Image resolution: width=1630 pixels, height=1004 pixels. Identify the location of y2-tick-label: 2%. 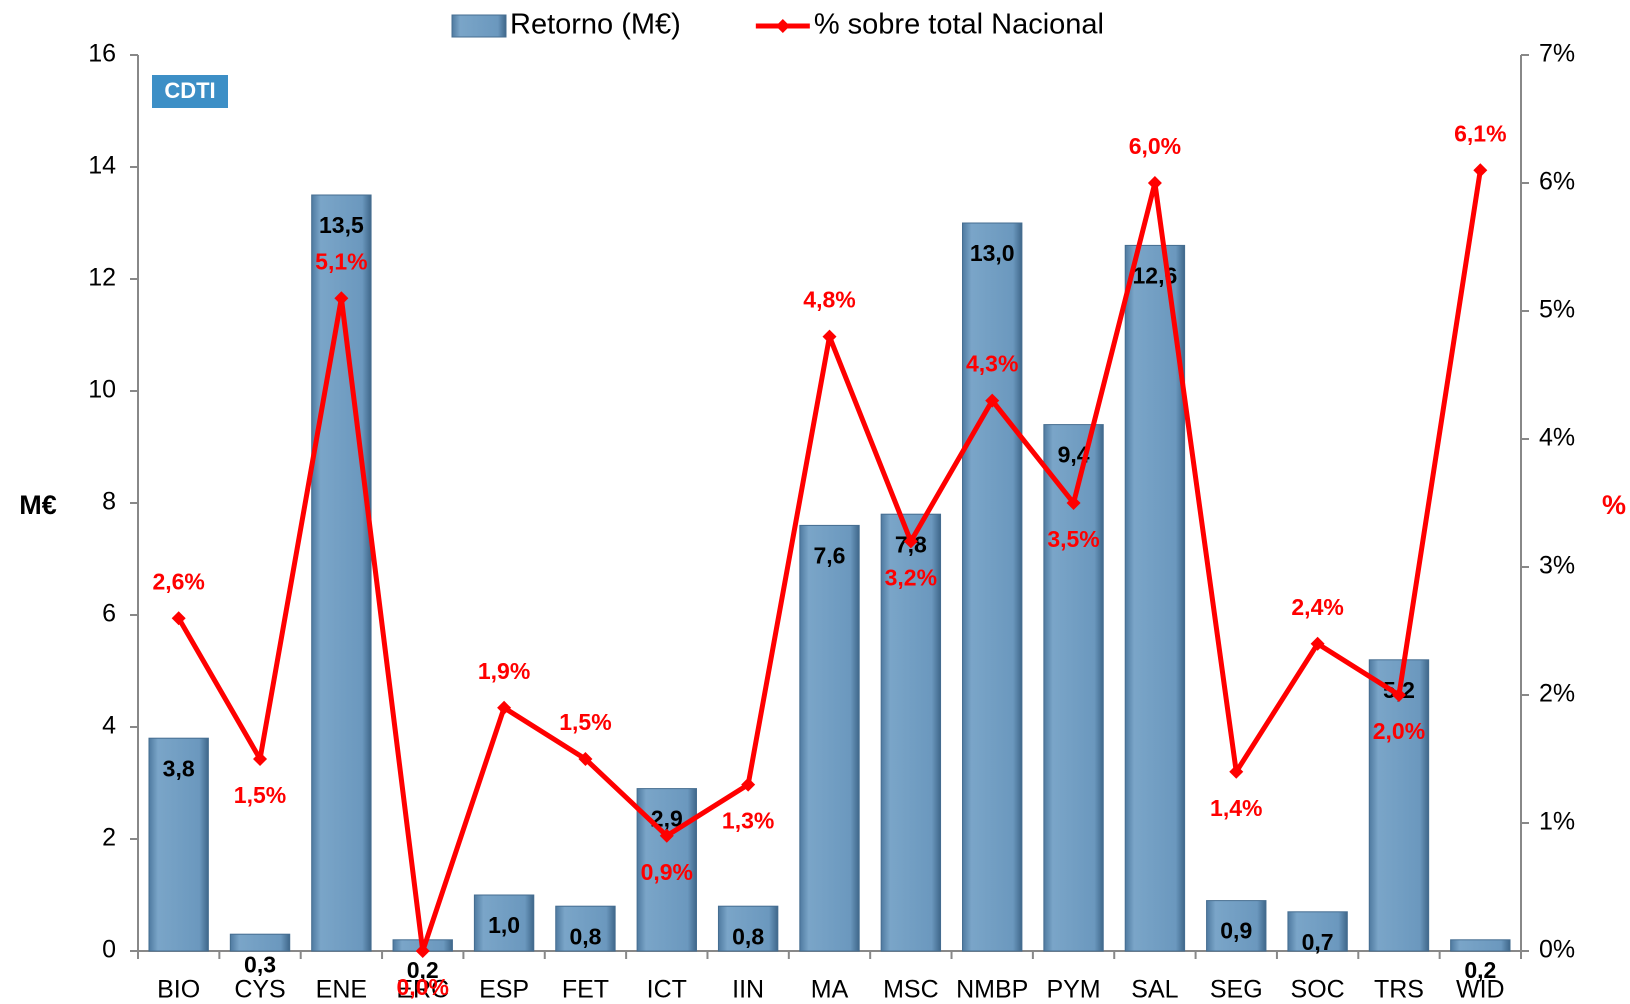
(1557, 694).